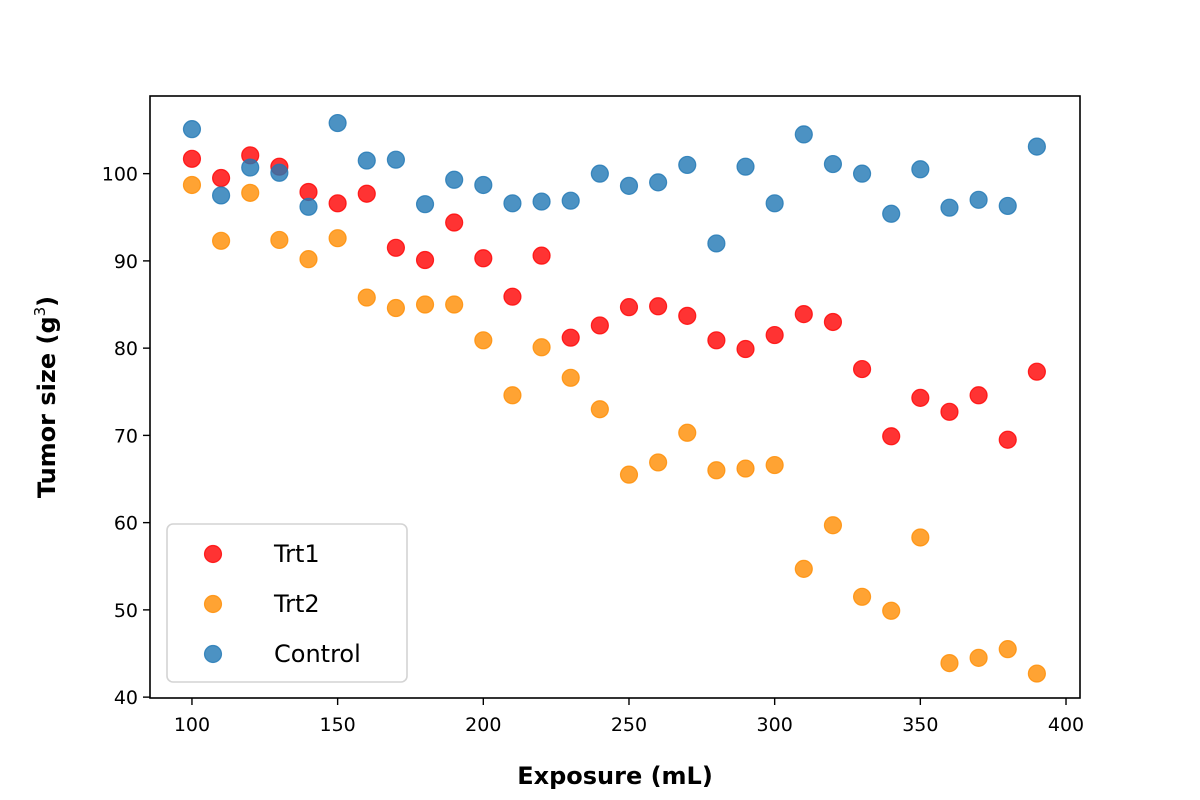 This screenshot has height=800, width=1200. I want to click on x-tick-label: 150, so click(337, 725).